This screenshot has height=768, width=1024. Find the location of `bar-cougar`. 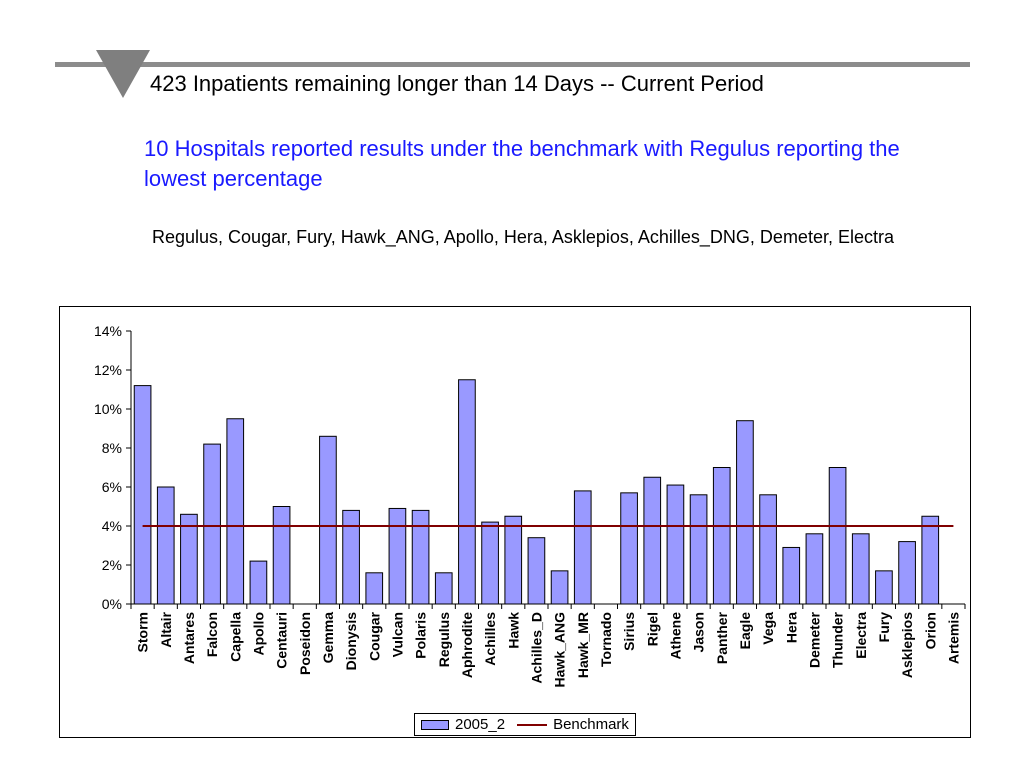

bar-cougar is located at coordinates (374, 588).